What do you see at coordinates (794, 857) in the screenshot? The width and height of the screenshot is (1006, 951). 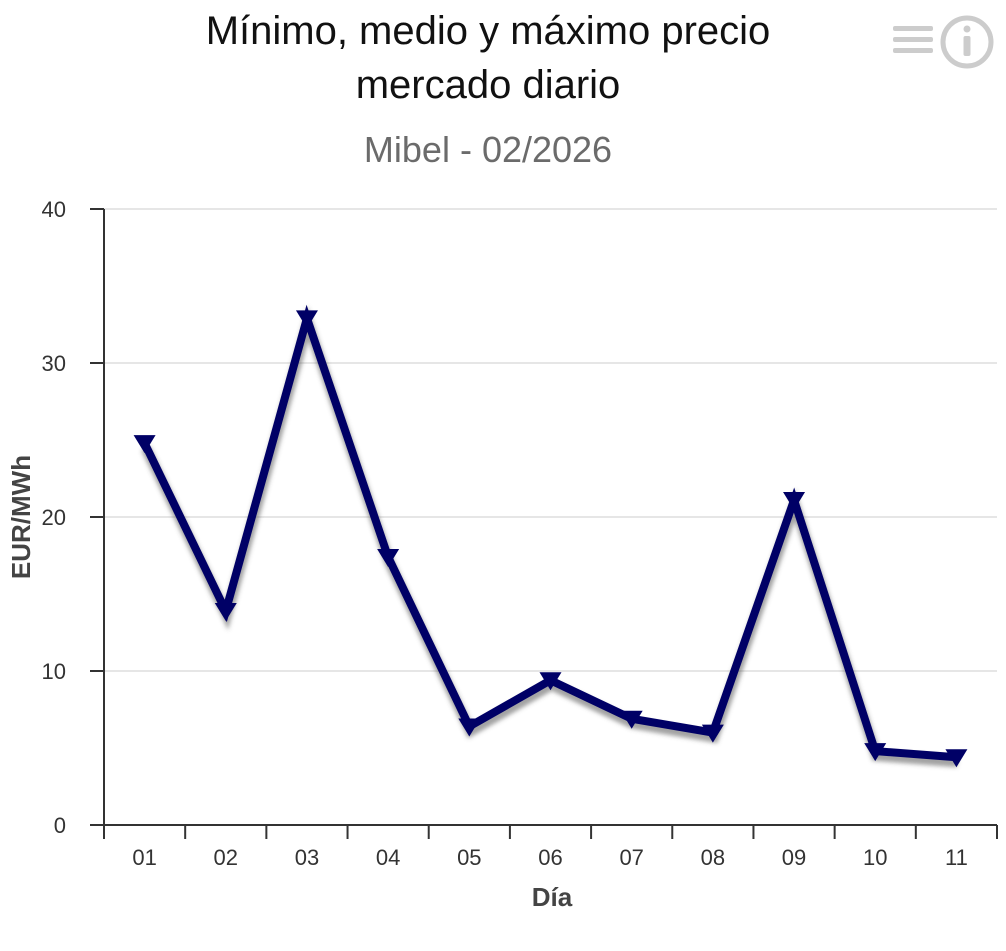 I see `x-tick-label: 09` at bounding box center [794, 857].